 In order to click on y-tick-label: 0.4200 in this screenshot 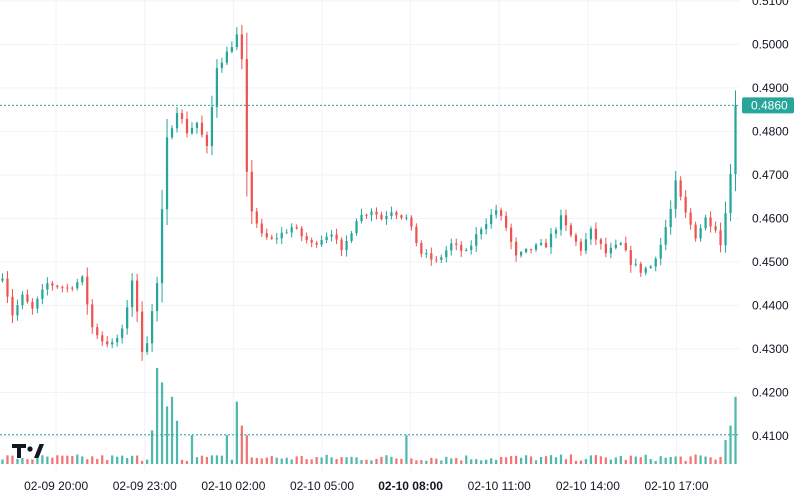, I will do `click(770, 393)`.